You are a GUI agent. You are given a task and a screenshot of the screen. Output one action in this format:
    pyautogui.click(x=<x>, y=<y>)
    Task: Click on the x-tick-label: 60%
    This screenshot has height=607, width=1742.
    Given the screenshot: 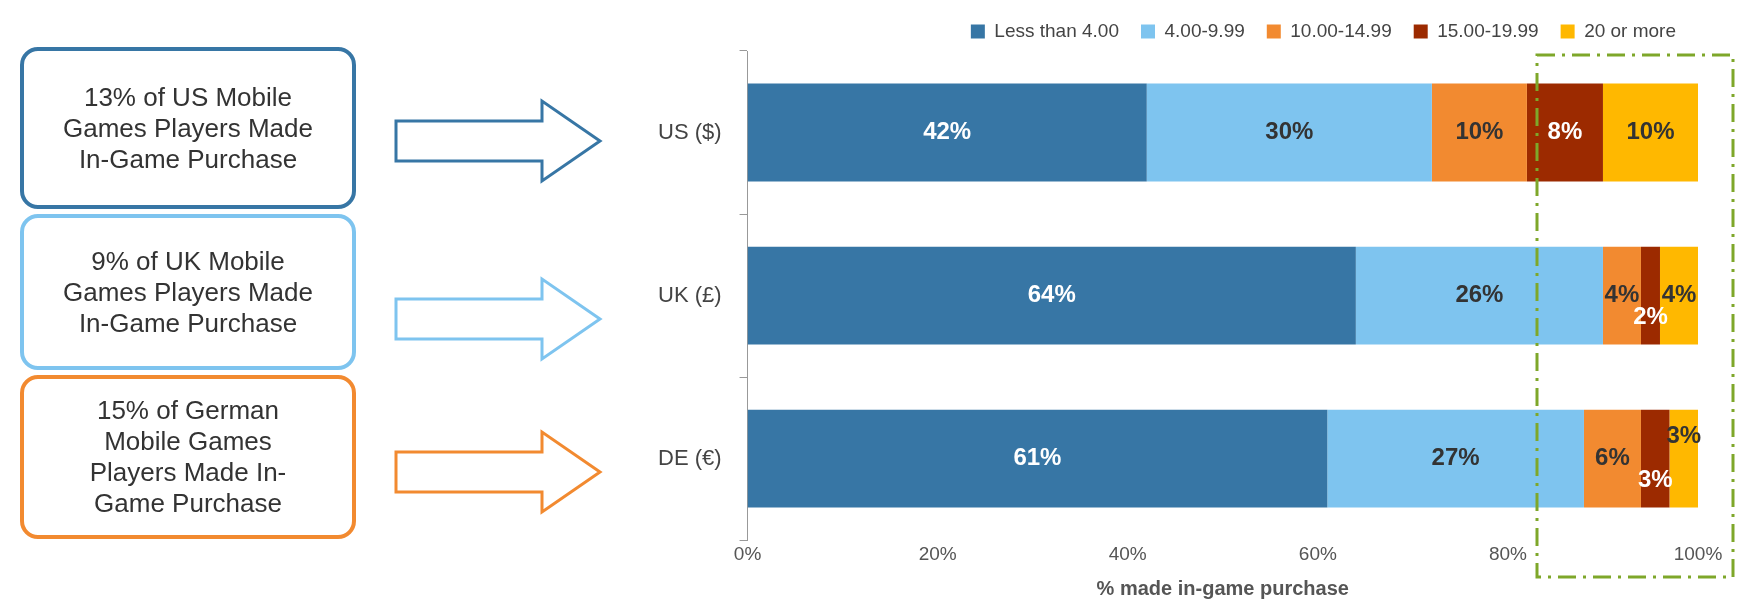 What is the action you would take?
    pyautogui.click(x=1317, y=553)
    